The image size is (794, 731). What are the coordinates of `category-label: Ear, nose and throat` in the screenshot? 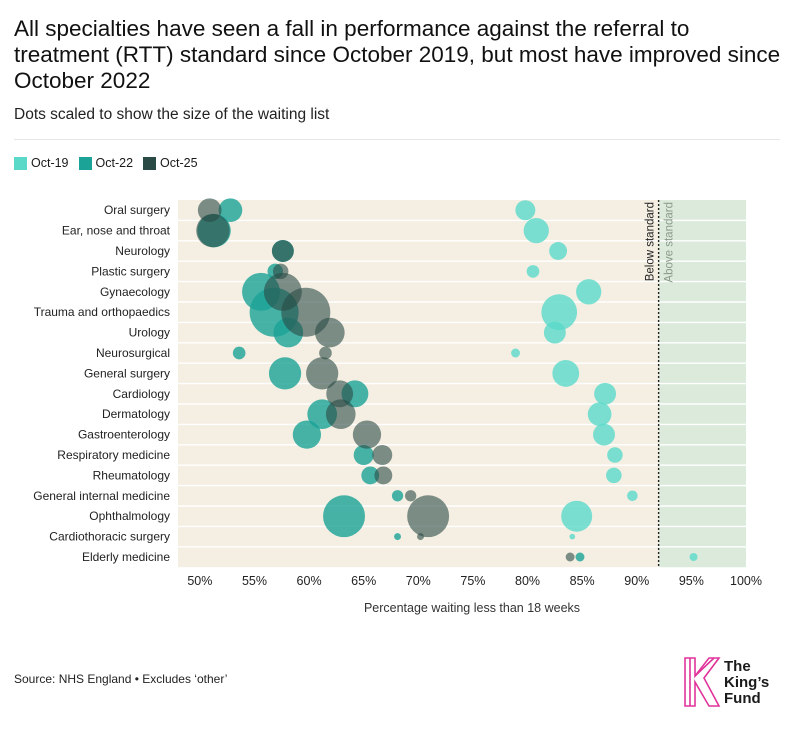 It's located at (116, 231).